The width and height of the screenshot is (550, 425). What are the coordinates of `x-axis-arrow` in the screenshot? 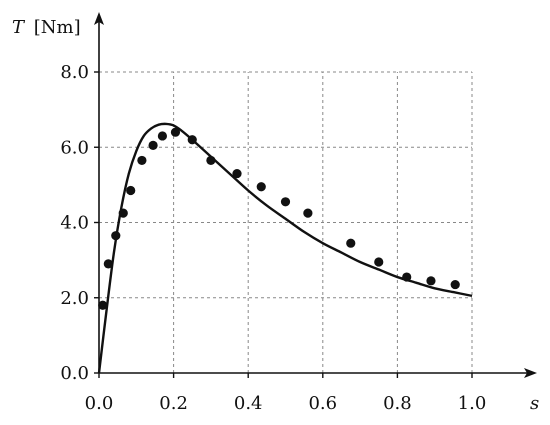 It's located at (530, 373).